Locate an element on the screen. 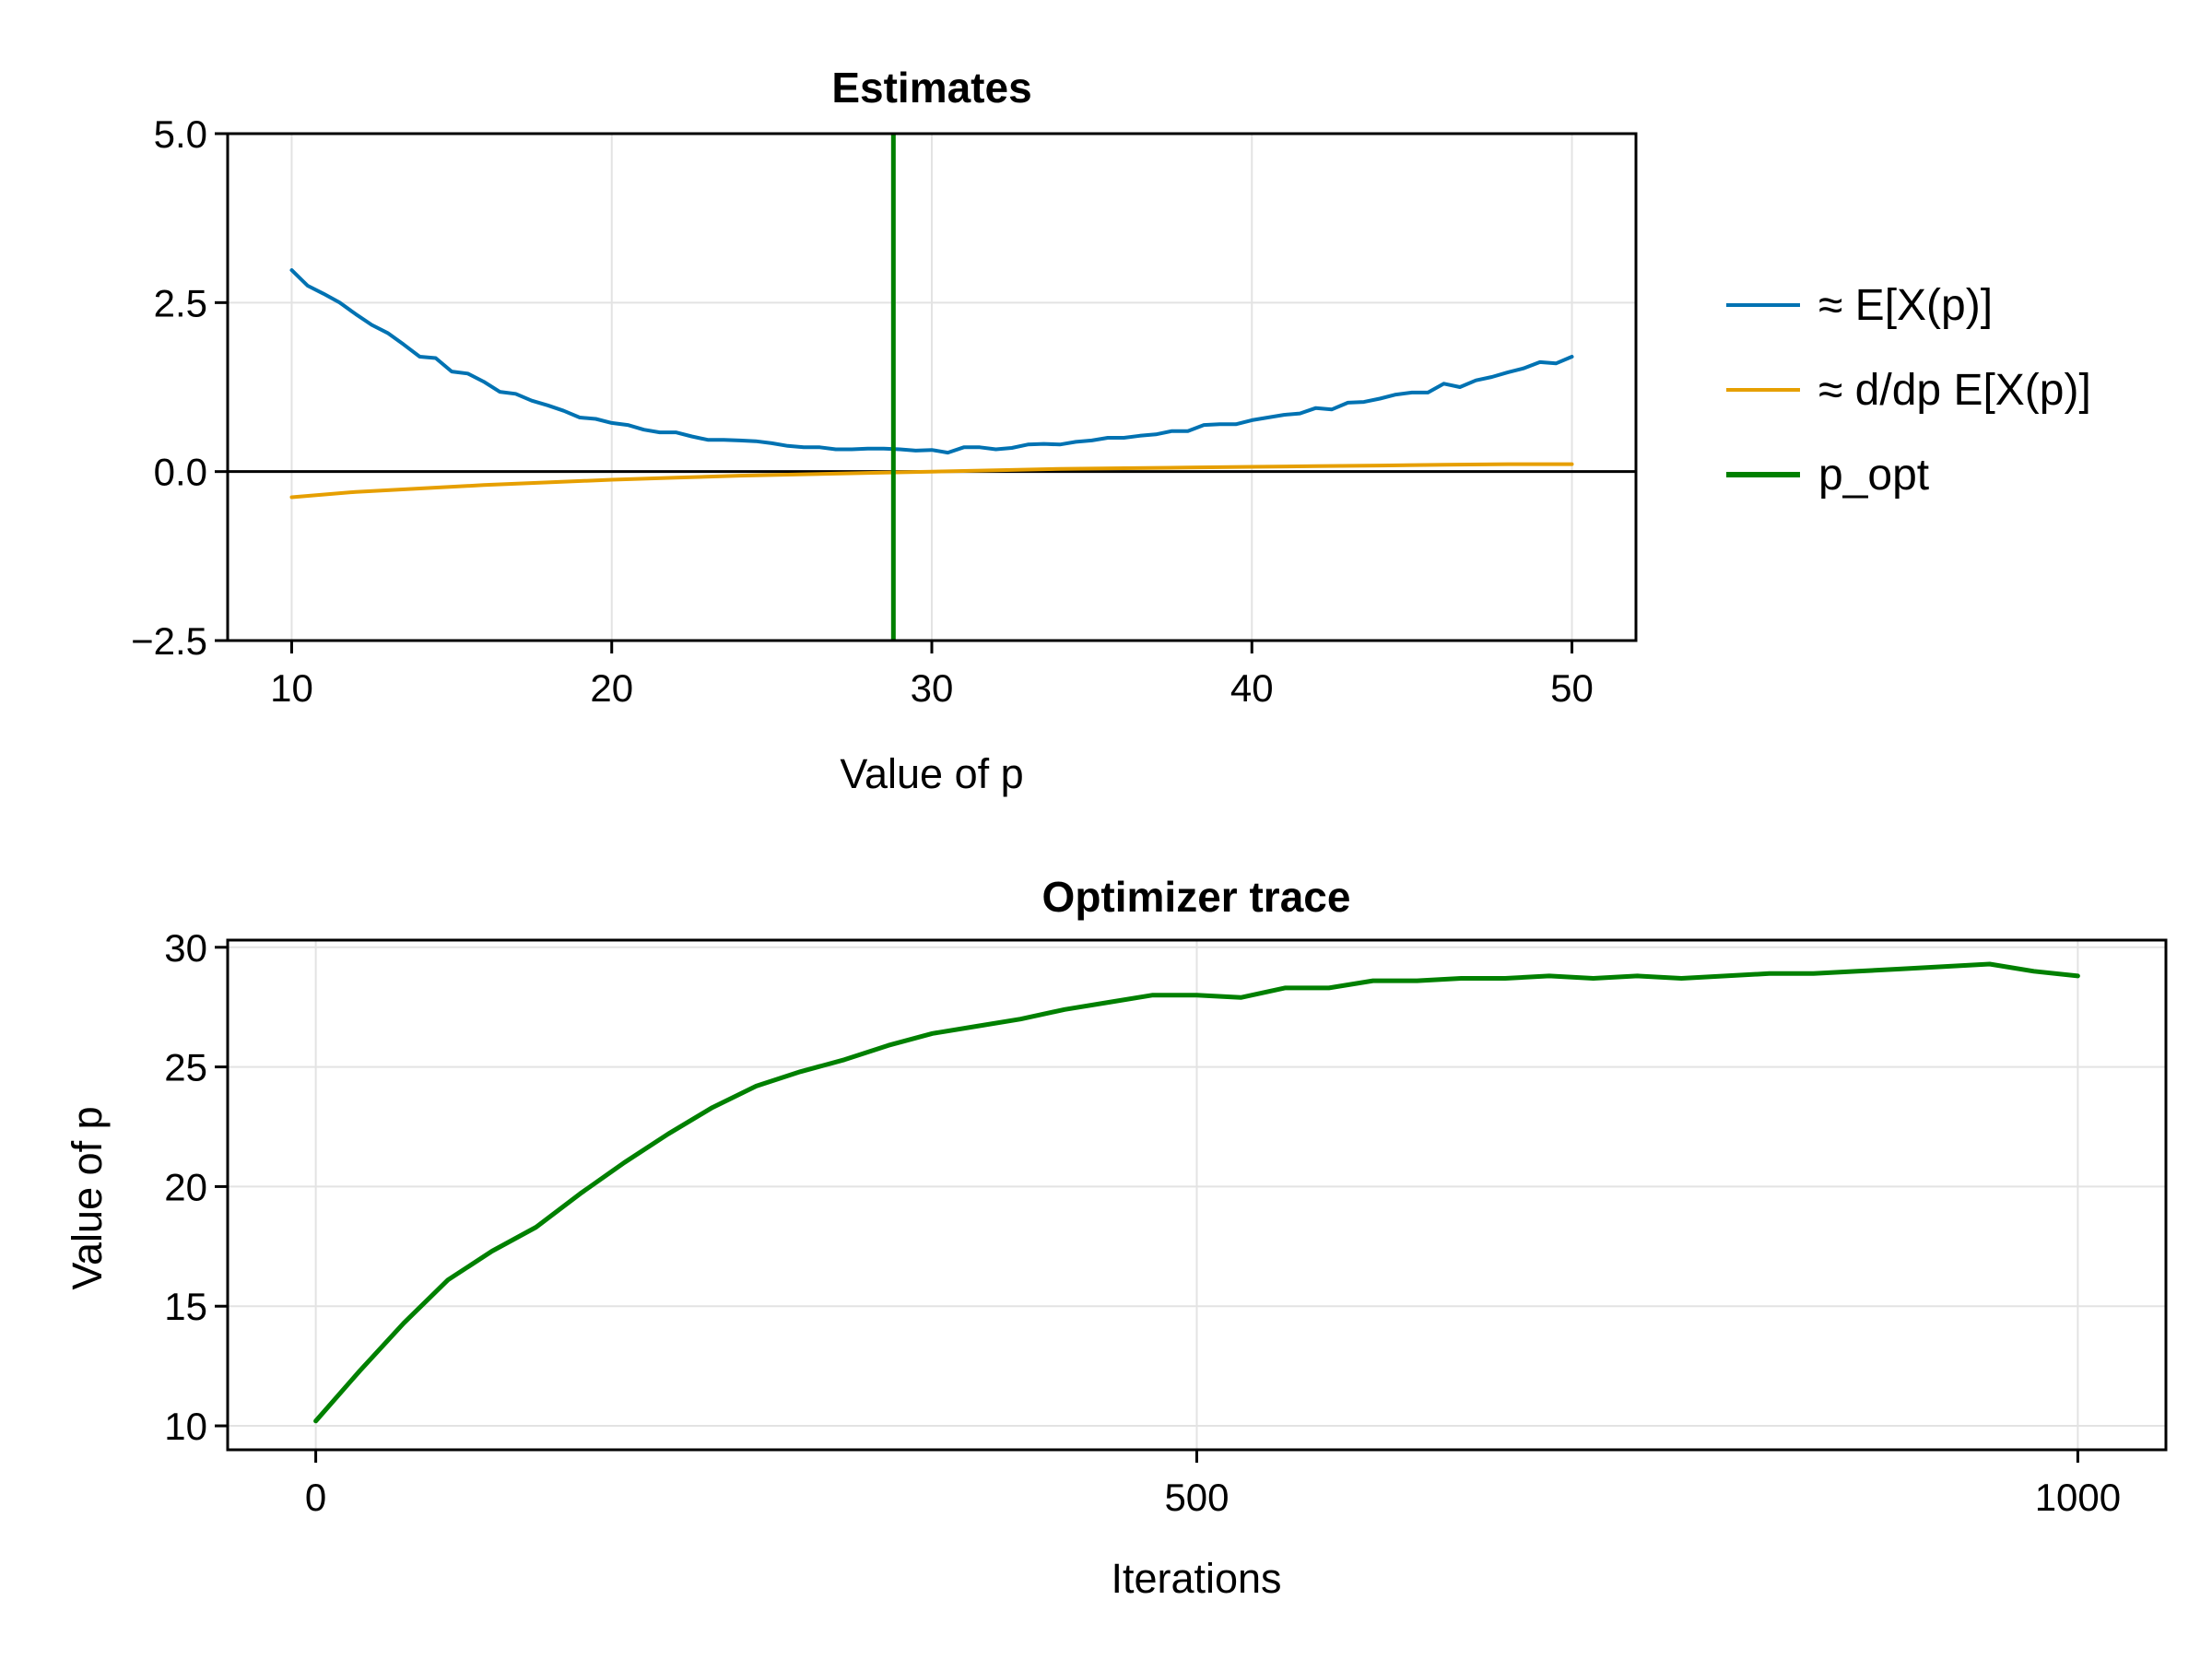 This screenshot has height=1659, width=2212. optimizer-trace-y-ticks: 10 15 20 25 30 is located at coordinates (196, 1187).